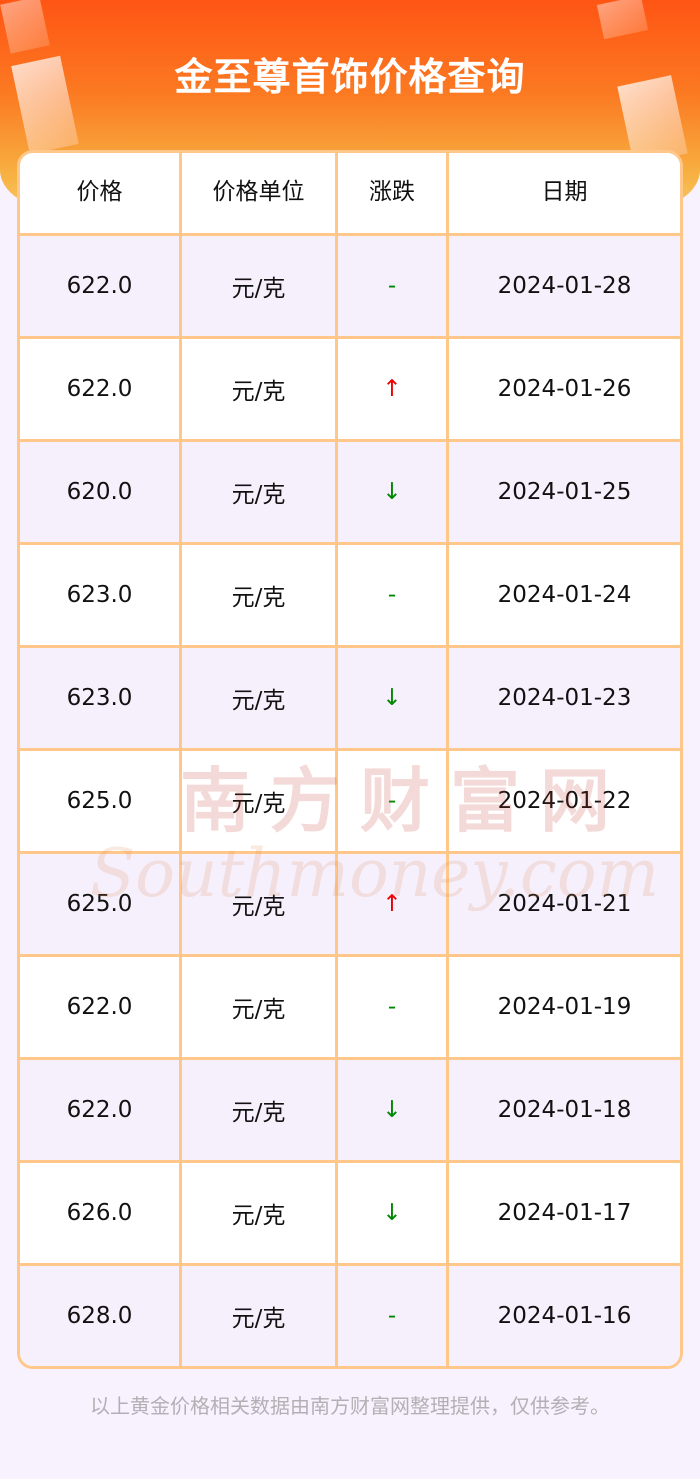 This screenshot has width=700, height=1479. I want to click on table-row: 625.0 元/克 -2024-01-22, so click(350, 799).